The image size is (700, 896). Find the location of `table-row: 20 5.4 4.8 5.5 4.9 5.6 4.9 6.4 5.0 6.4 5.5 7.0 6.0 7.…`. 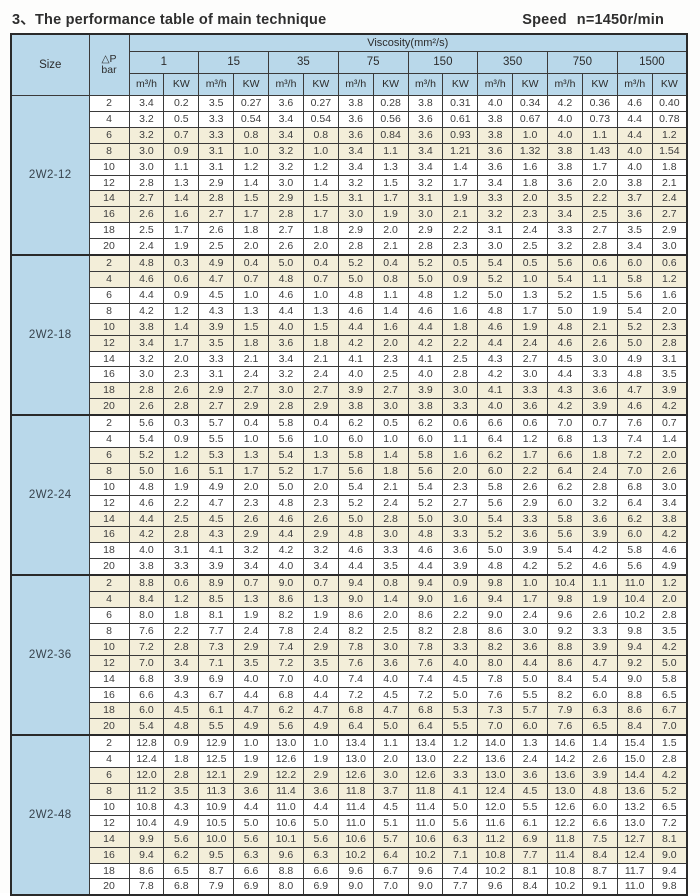

table-row: 20 5.4 4.8 5.5 4.9 5.6 4.9 6.4 5.0 6.4 5.5 7.0 6.0 7.… is located at coordinates (349, 727).